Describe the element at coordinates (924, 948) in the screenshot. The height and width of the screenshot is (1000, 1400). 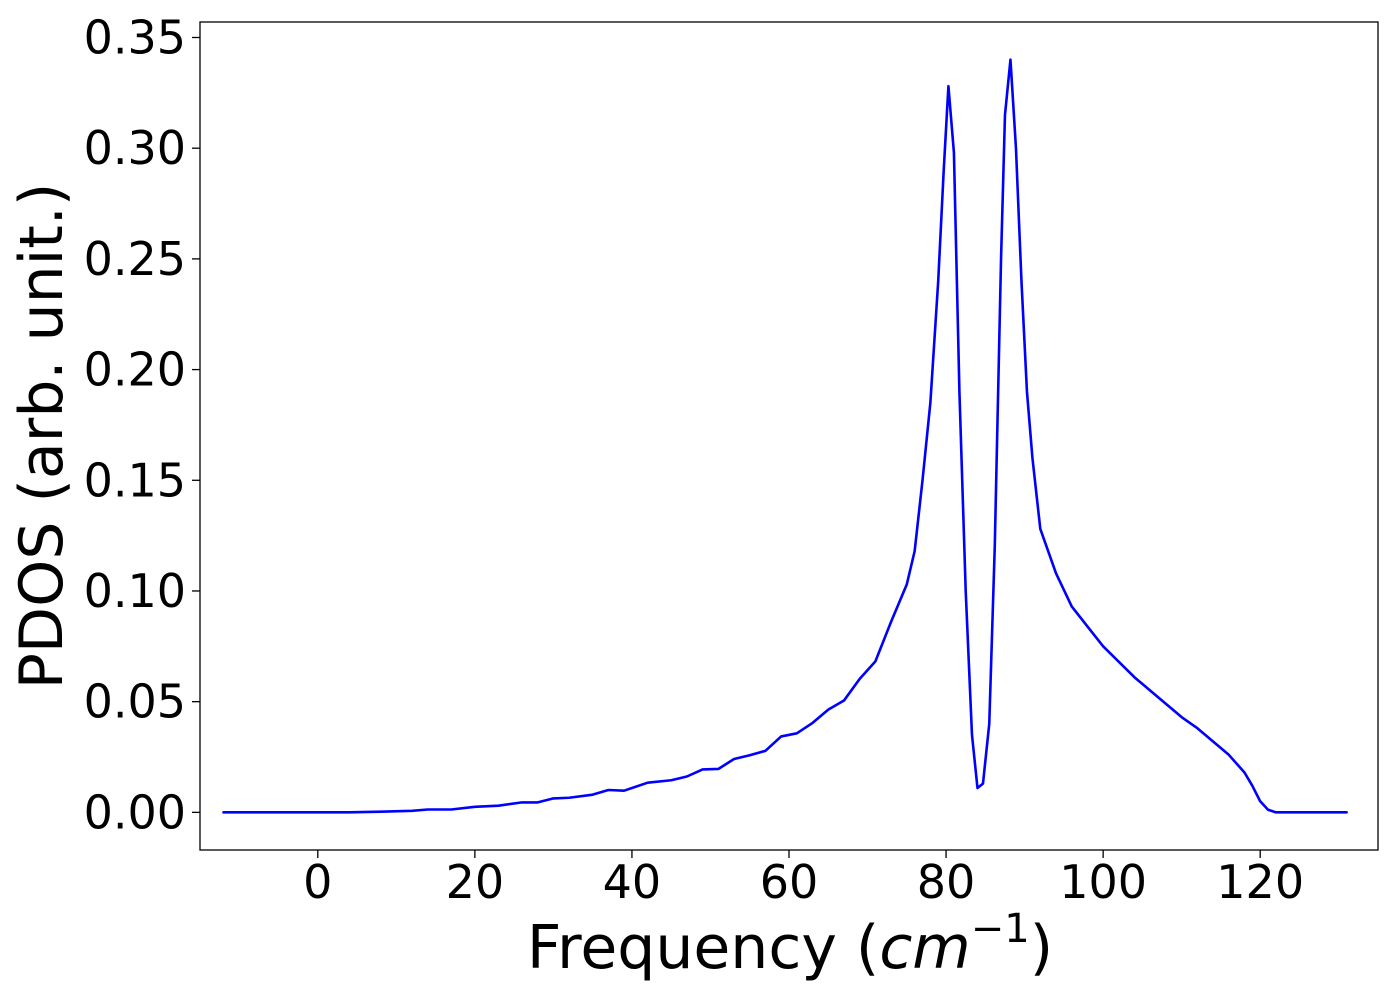
I see `x-axis-title-unit: cm` at that location.